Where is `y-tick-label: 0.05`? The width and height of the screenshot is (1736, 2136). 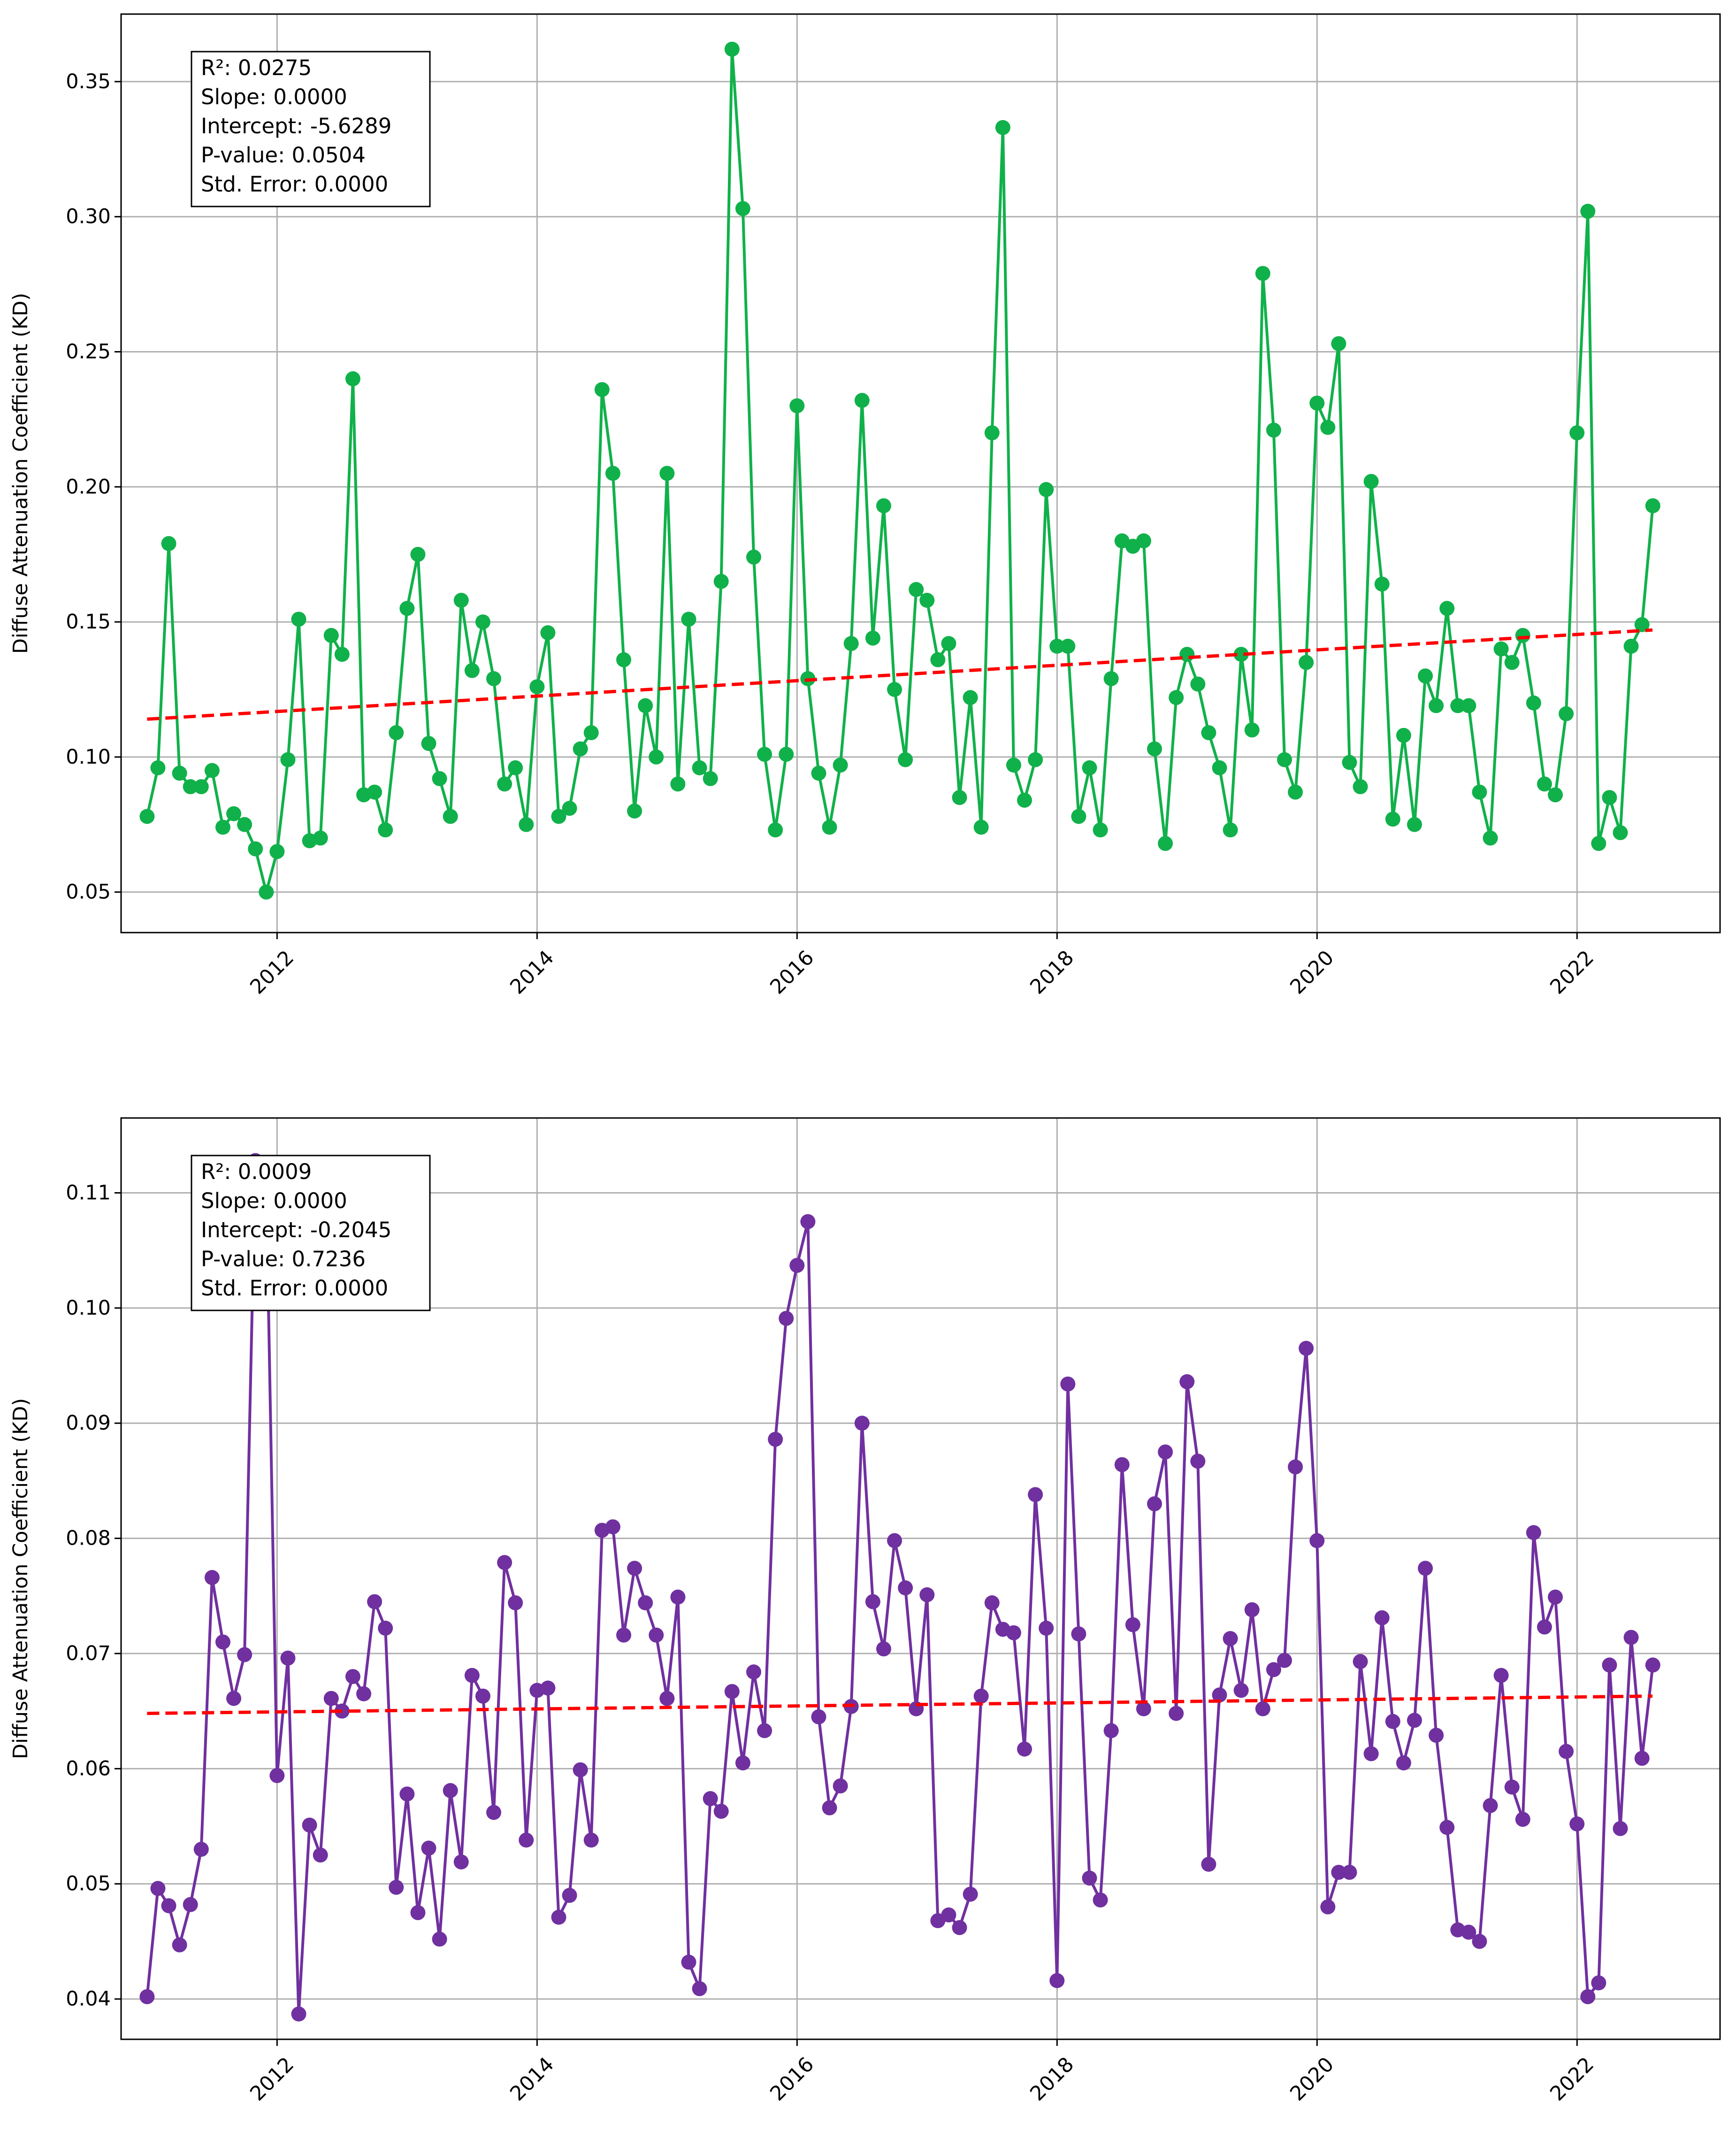
y-tick-label: 0.05 is located at coordinates (88, 1884).